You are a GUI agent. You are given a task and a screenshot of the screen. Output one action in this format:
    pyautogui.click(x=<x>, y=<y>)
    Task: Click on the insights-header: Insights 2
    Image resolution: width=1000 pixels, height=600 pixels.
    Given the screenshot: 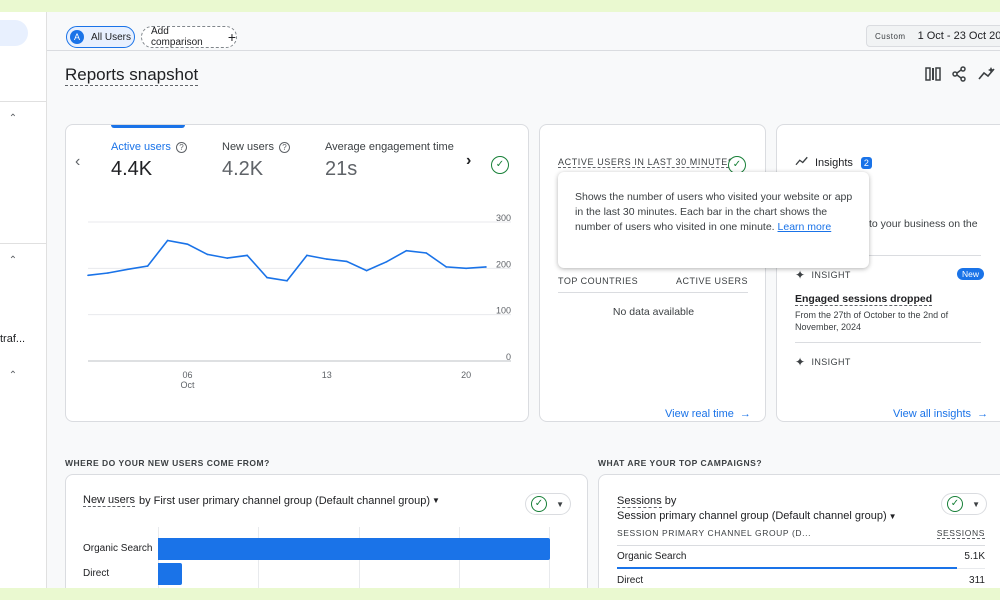 What is the action you would take?
    pyautogui.click(x=833, y=162)
    